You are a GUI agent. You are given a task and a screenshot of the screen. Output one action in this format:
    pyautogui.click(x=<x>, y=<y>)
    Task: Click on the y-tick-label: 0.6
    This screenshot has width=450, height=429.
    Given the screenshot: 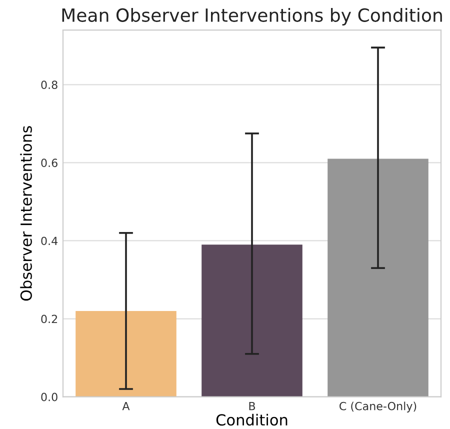 What is the action you would take?
    pyautogui.click(x=49, y=163)
    